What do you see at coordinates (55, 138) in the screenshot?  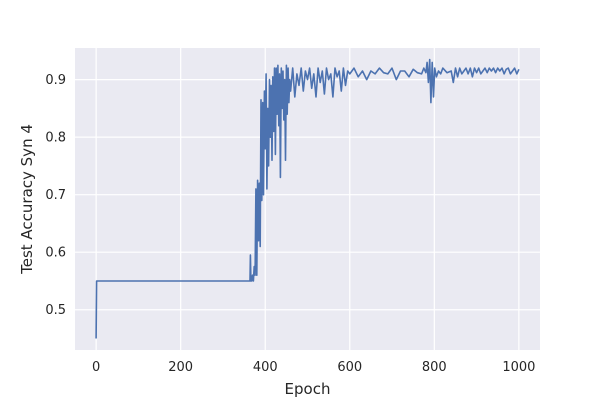 I see `y-tick-label: 0.8` at bounding box center [55, 138].